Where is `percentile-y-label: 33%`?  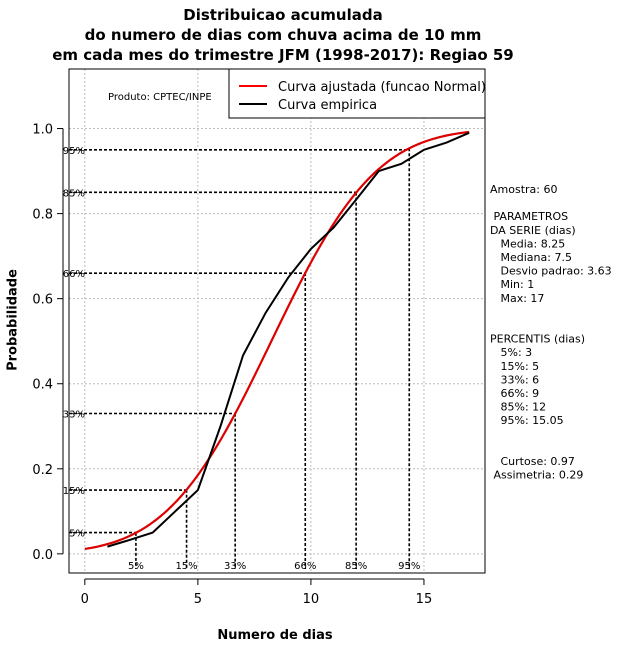 percentile-y-label: 33% is located at coordinates (74, 415).